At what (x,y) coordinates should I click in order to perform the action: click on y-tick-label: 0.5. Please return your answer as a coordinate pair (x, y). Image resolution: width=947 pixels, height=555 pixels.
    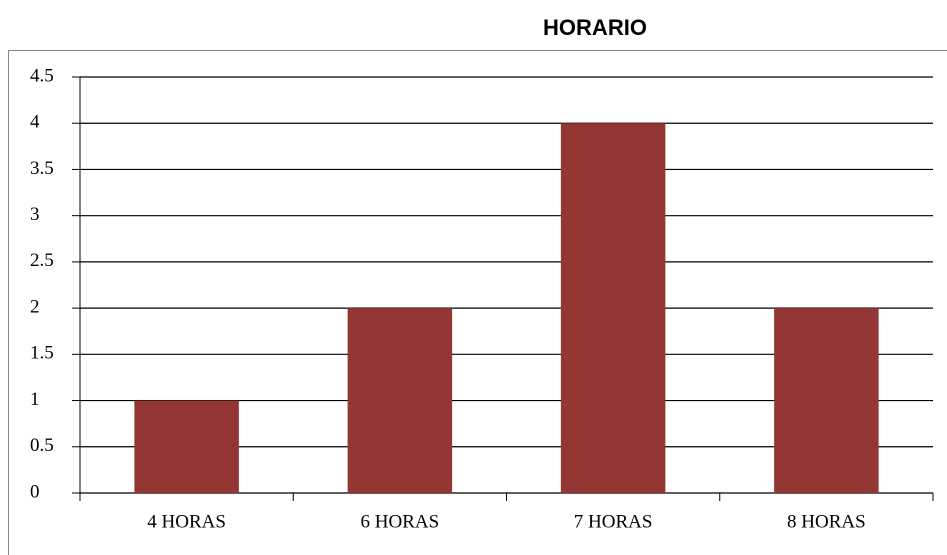
    Looking at the image, I should click on (42, 445).